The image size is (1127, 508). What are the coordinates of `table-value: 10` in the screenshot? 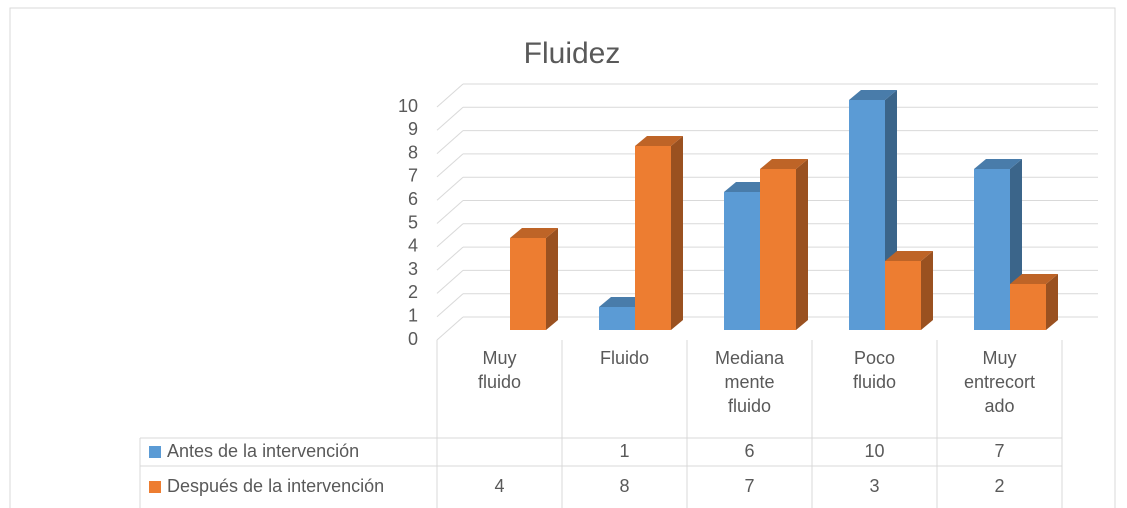 It's located at (874, 451).